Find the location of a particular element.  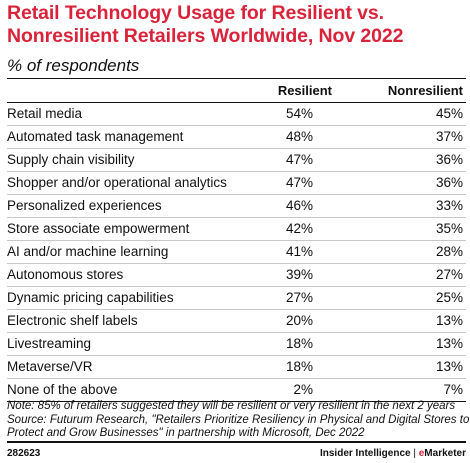

row-label: Store associate empowerment is located at coordinates (98, 228).